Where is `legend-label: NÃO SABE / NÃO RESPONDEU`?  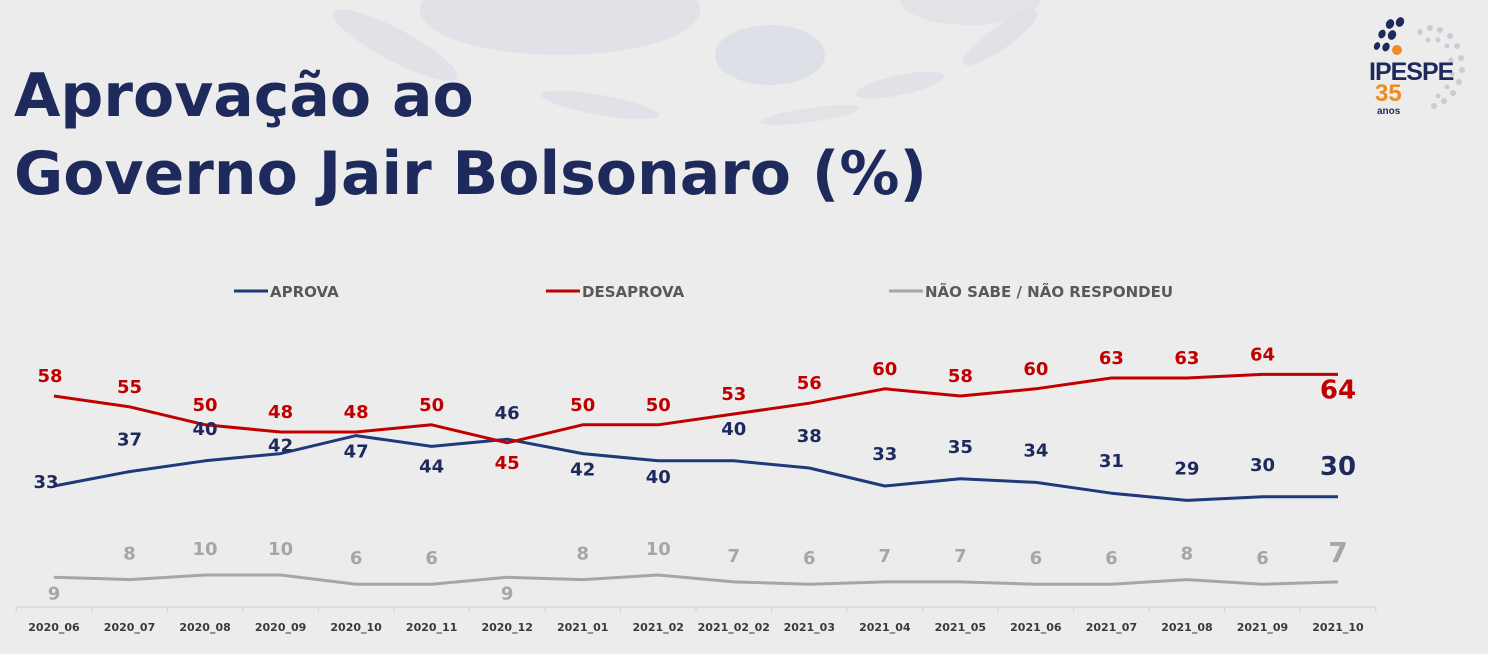 legend-label: NÃO SABE / NÃO RESPONDEU is located at coordinates (1049, 291).